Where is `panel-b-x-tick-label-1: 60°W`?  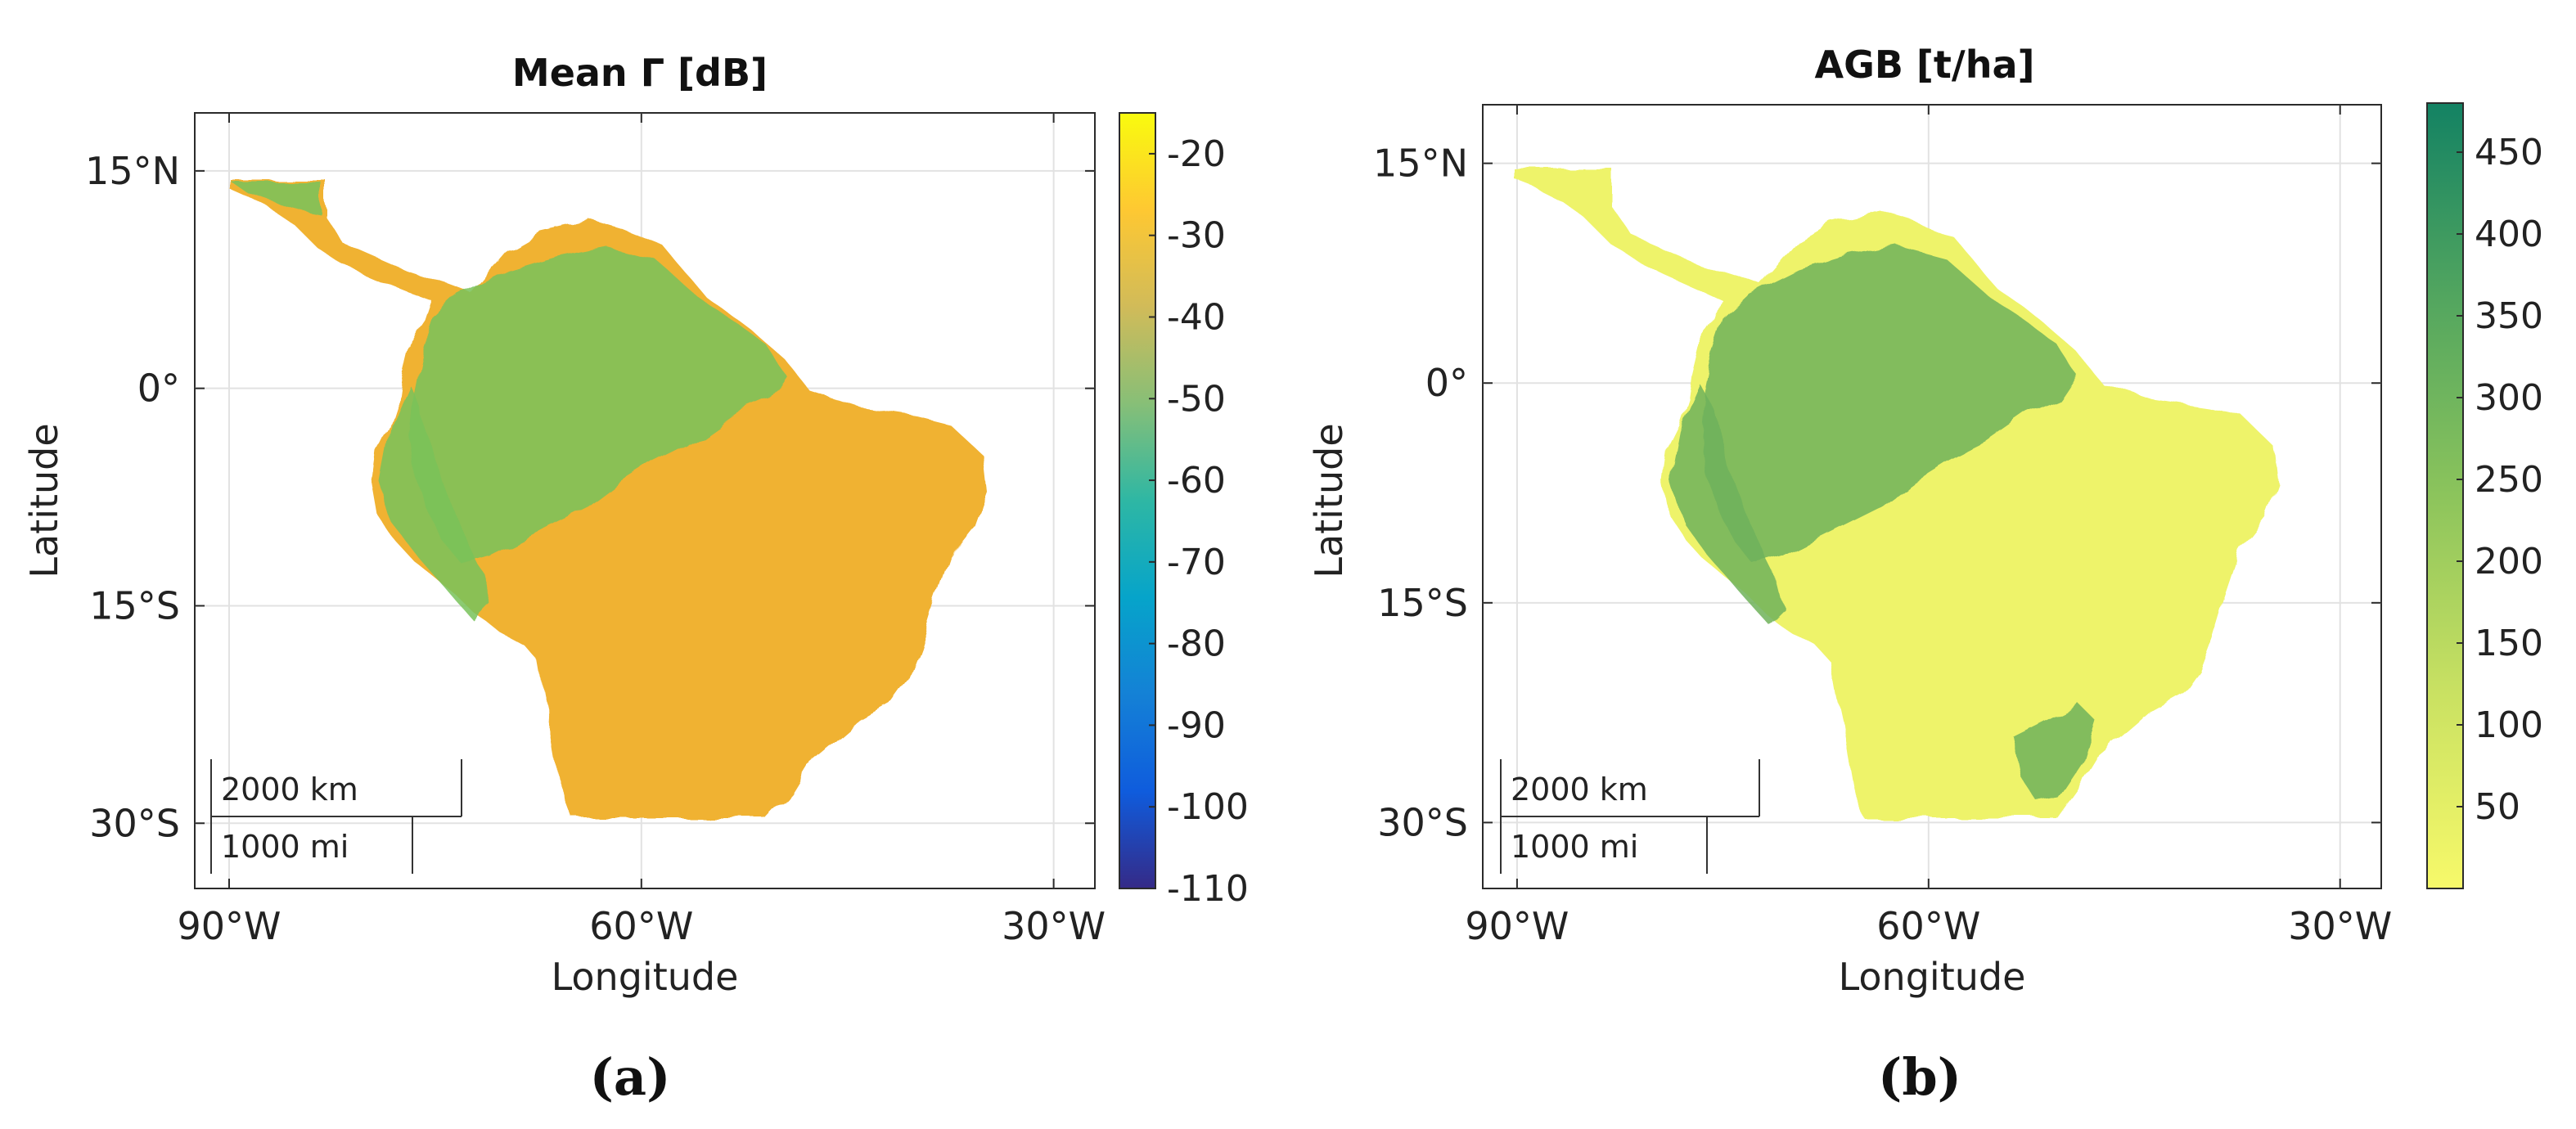 panel-b-x-tick-label-1: 60°W is located at coordinates (1928, 926).